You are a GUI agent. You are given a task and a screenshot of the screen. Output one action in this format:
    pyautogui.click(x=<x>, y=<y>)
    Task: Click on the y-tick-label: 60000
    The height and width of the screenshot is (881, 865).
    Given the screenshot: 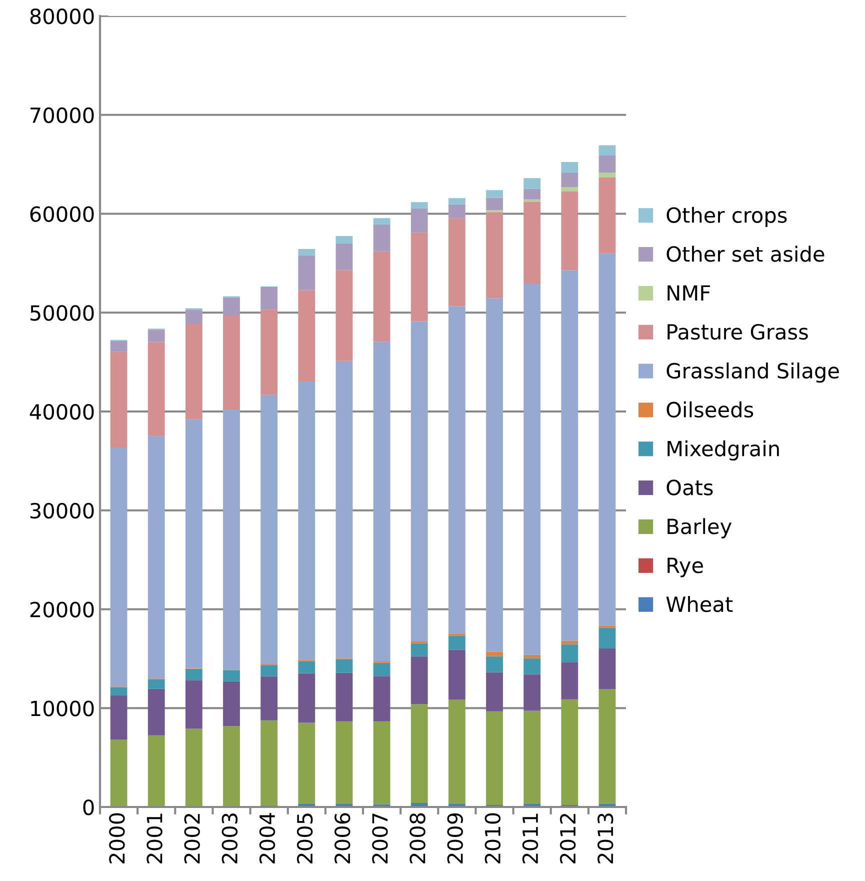 What is the action you would take?
    pyautogui.click(x=62, y=214)
    